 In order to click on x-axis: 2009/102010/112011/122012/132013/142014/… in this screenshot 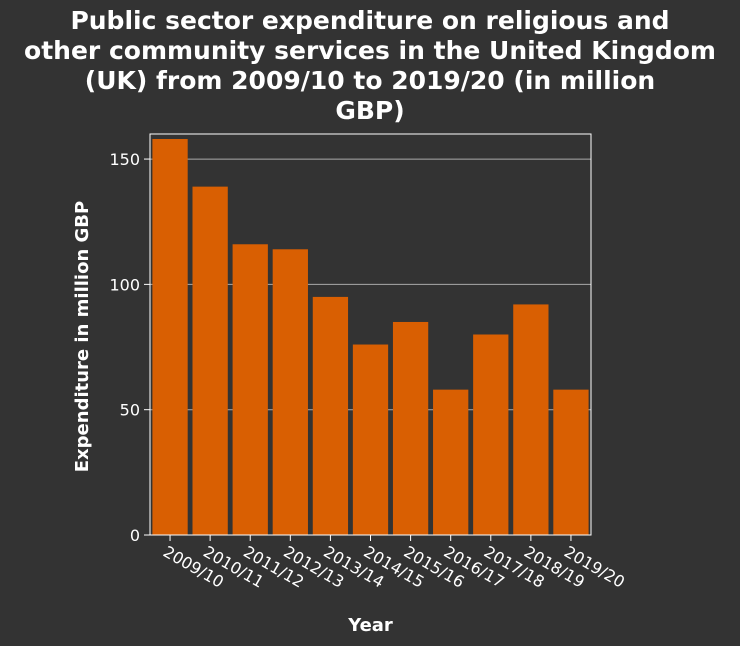, I will do `click(394, 563)`.